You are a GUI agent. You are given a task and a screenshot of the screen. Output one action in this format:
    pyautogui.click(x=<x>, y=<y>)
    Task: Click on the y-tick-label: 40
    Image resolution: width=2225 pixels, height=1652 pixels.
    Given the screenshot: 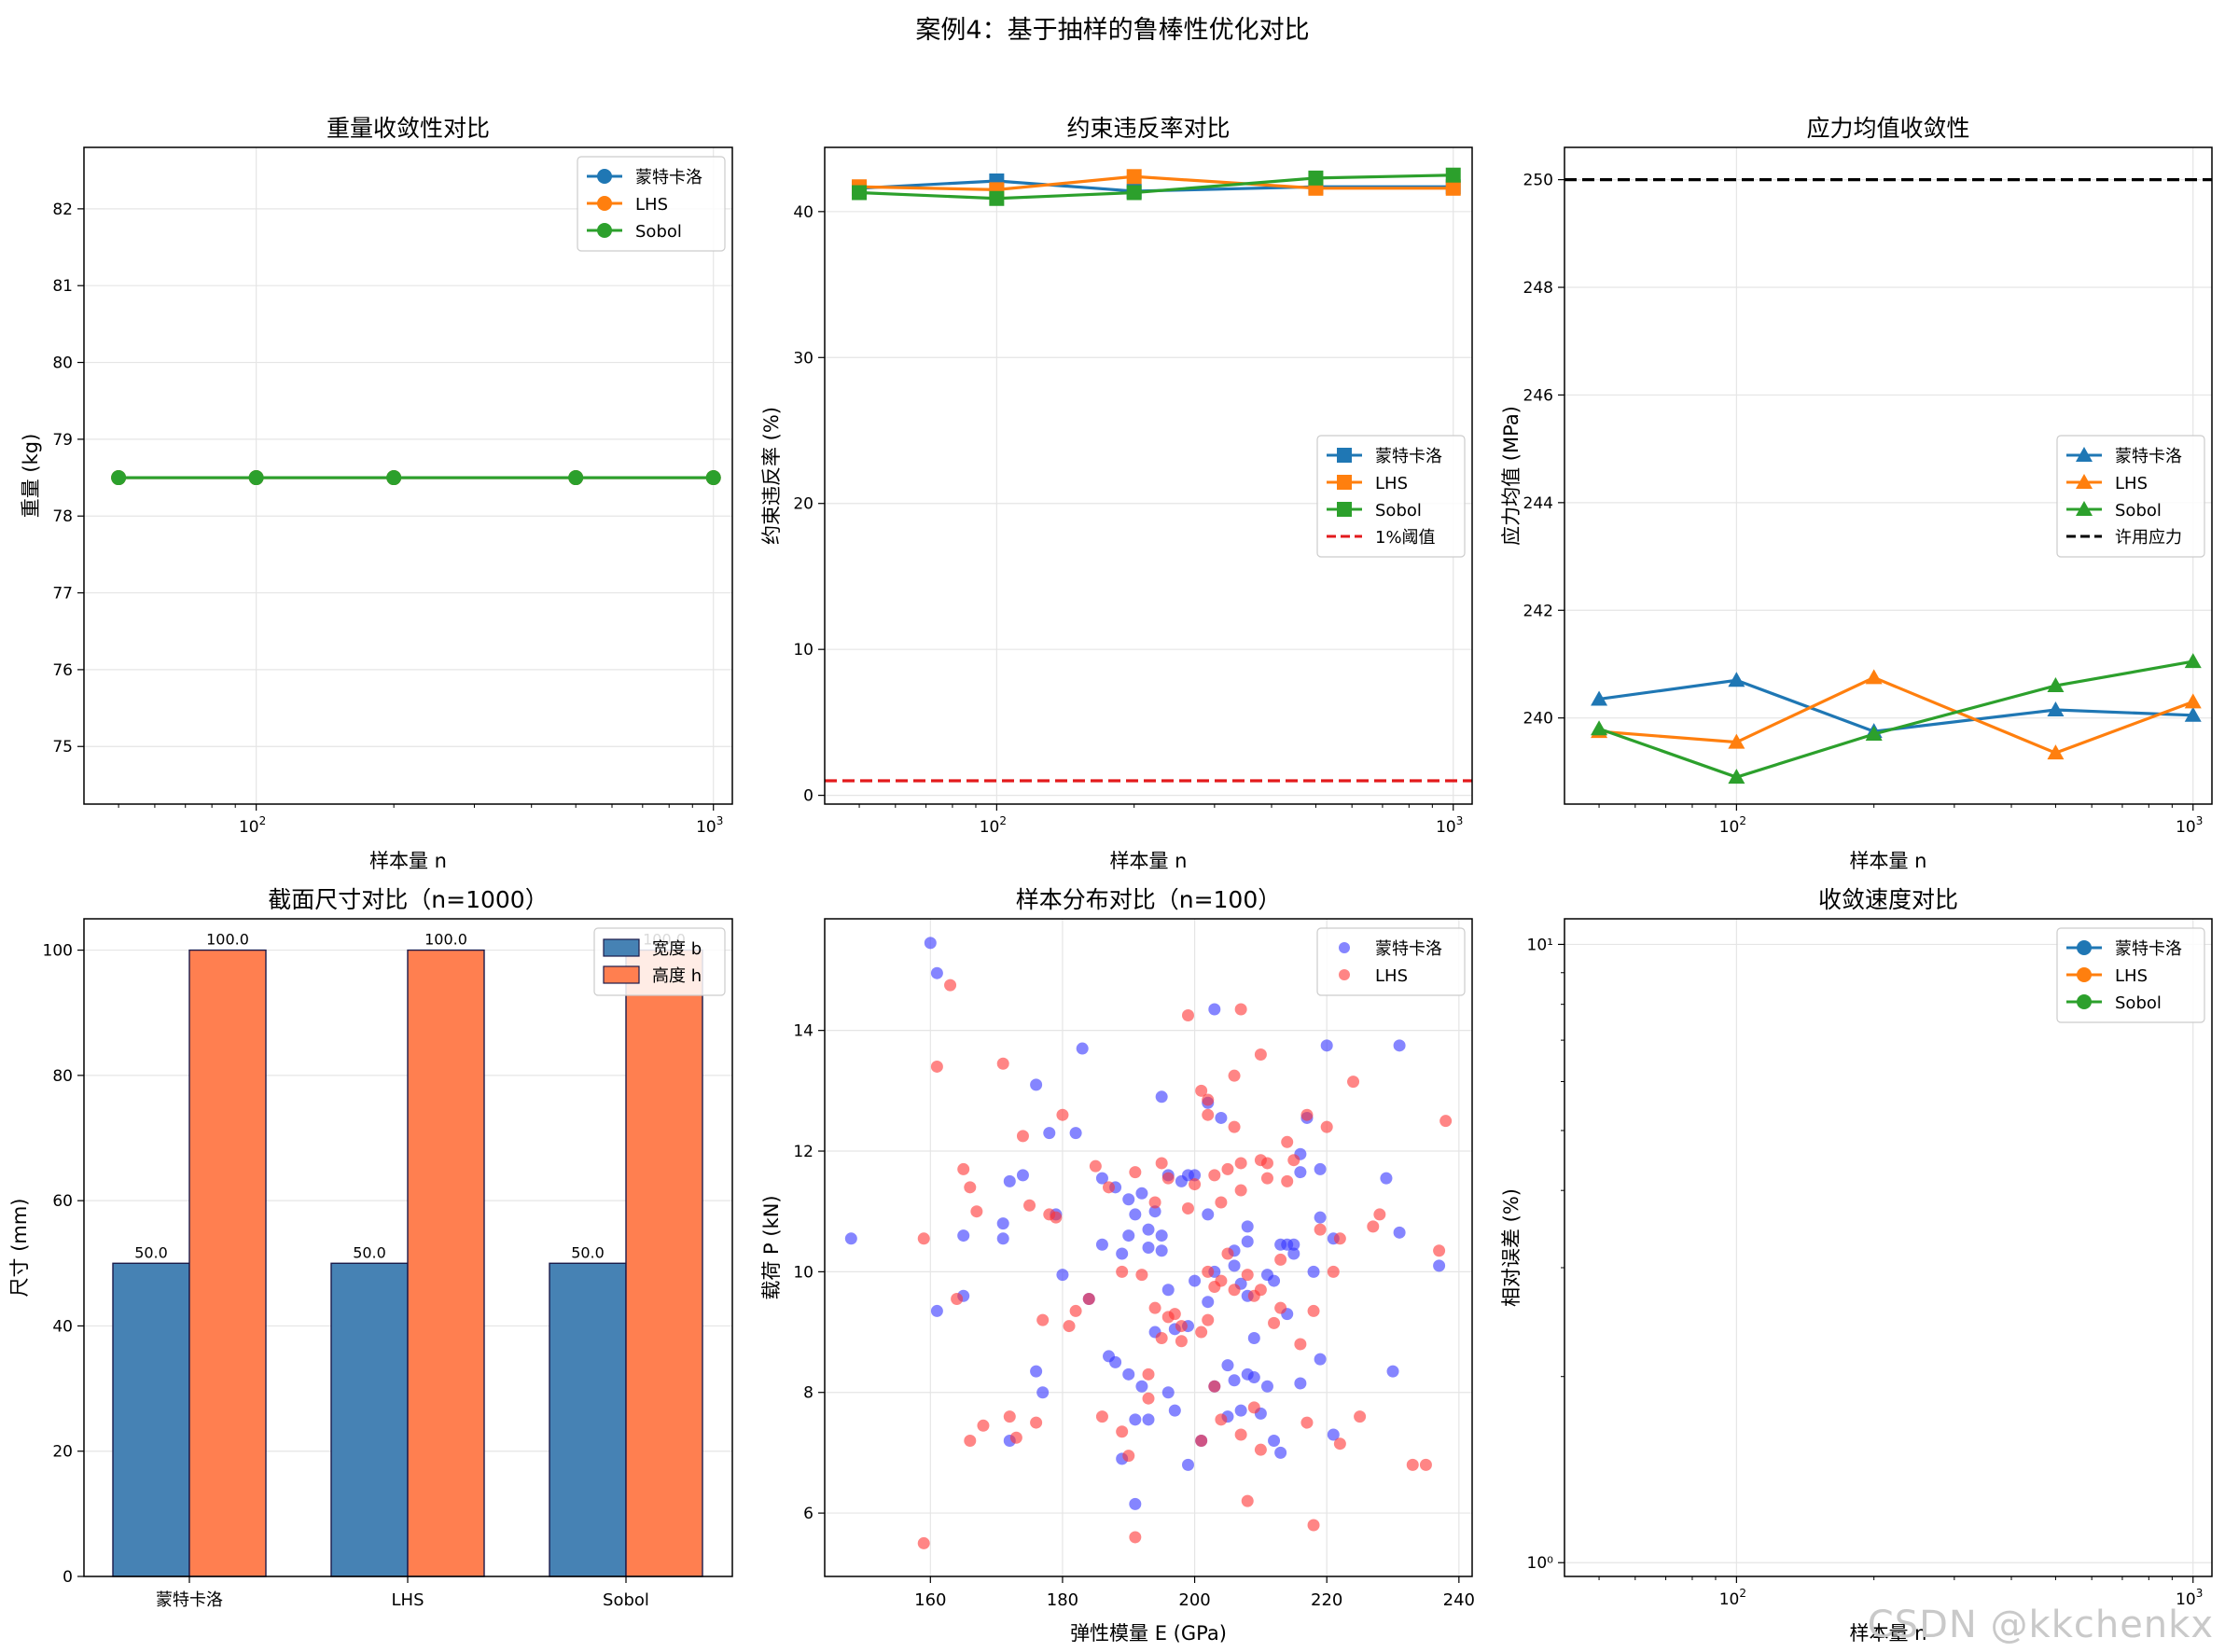 What is the action you would take?
    pyautogui.click(x=803, y=212)
    